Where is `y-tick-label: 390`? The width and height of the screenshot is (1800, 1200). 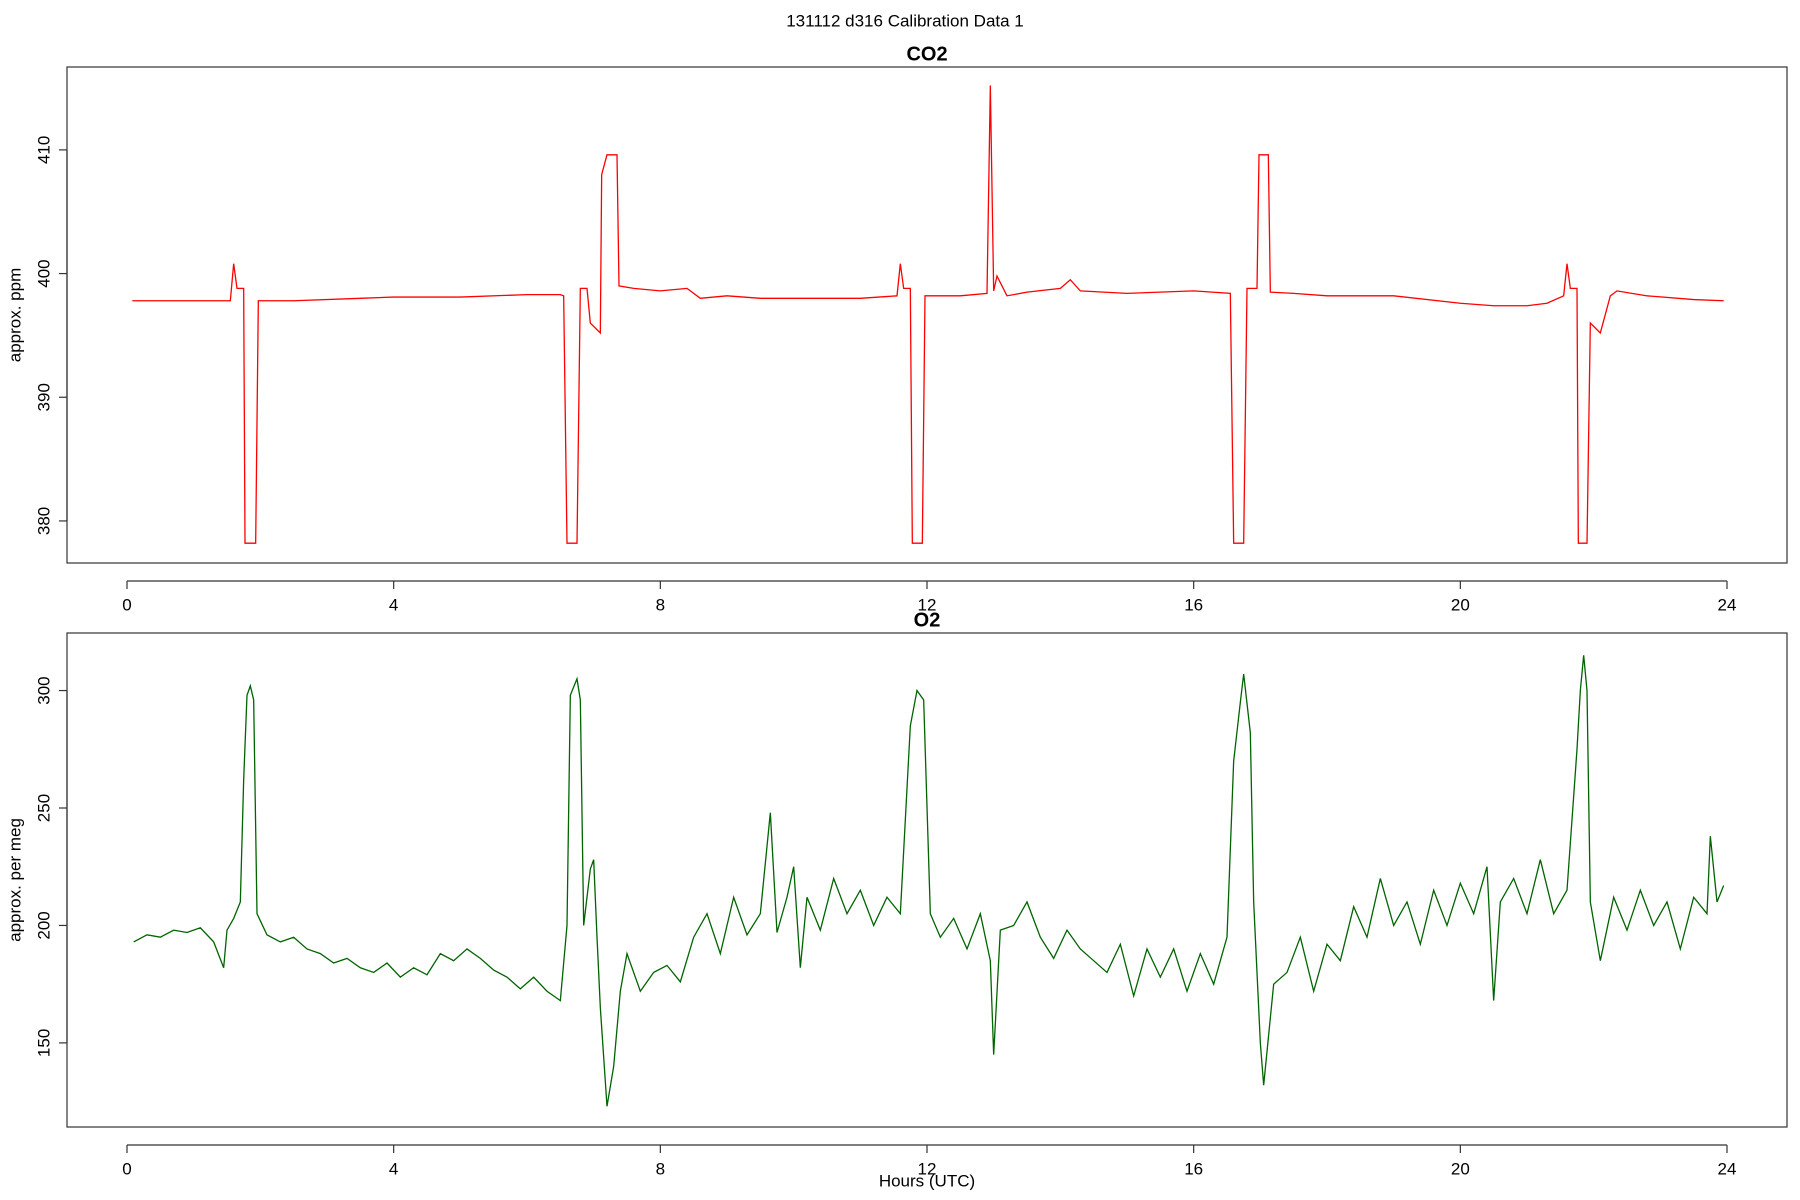 y-tick-label: 390 is located at coordinates (43, 397).